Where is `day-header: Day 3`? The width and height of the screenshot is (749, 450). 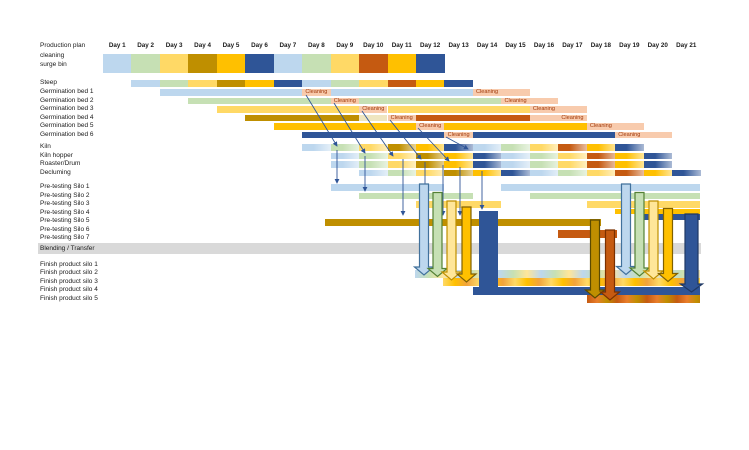
day-header: Day 3 is located at coordinates (174, 45).